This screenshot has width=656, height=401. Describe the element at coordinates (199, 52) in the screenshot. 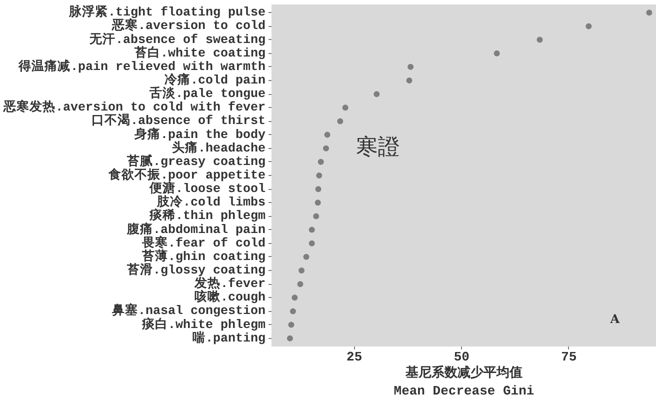

I see `y-tick-label: 苔白.white coating` at that location.